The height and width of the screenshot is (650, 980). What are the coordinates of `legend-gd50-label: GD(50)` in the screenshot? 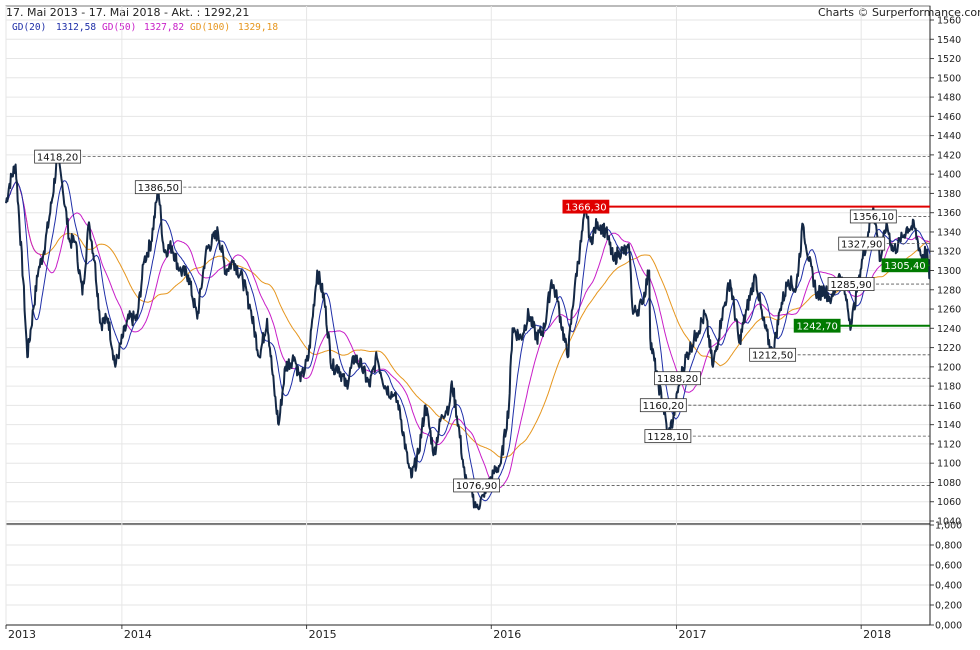 It's located at (119, 27).